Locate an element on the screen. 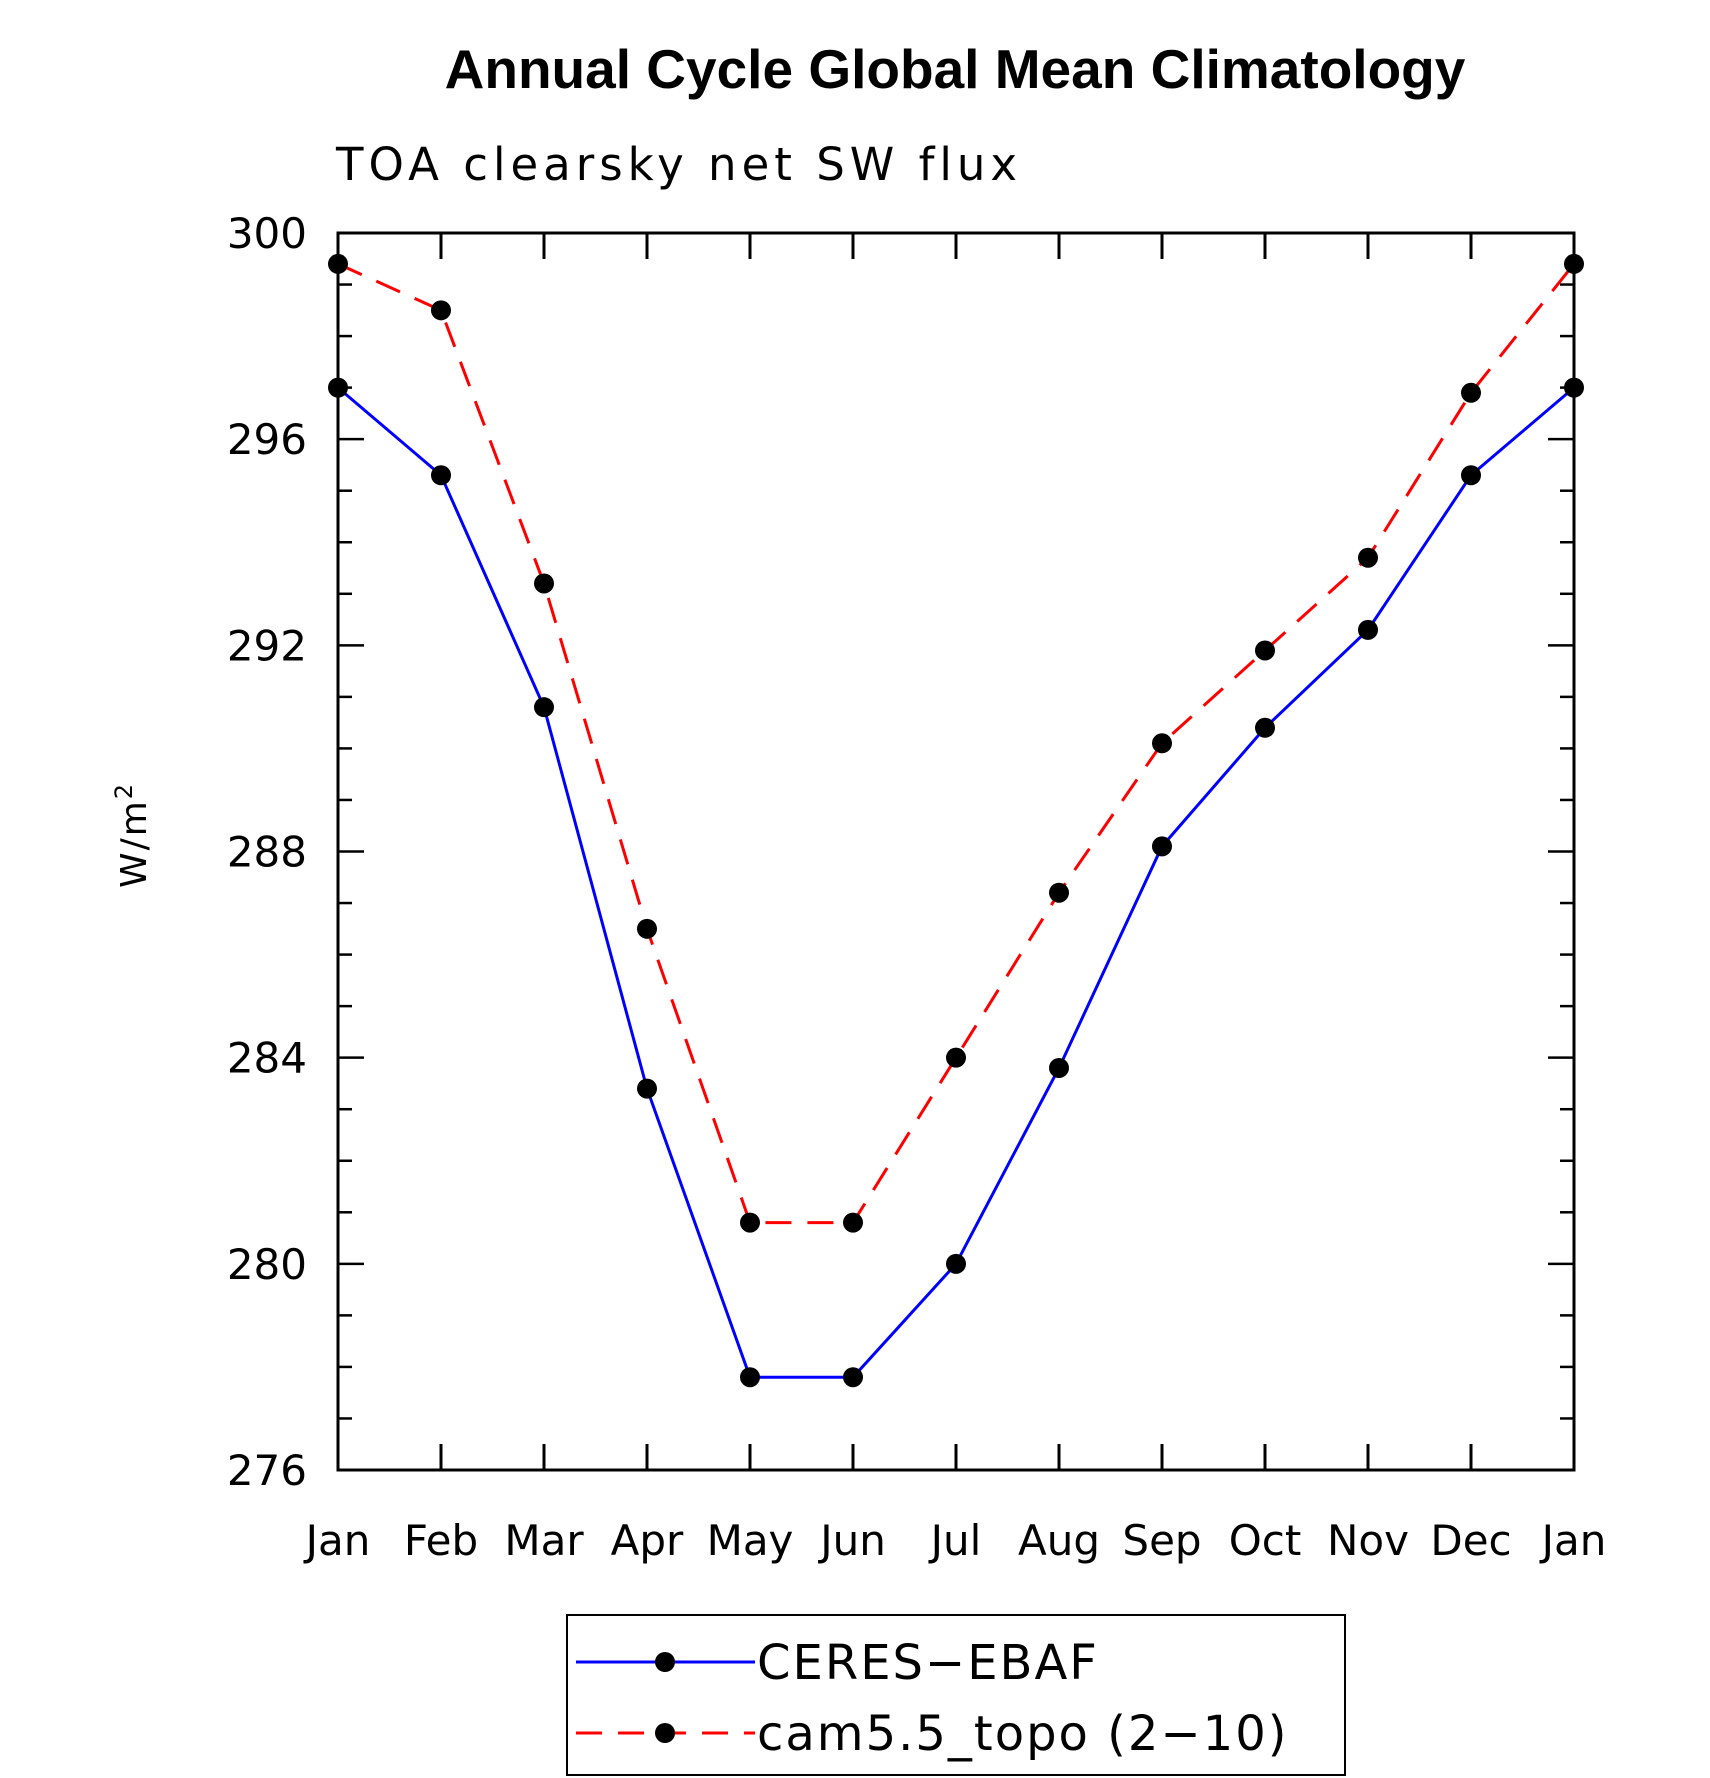 This screenshot has width=1710, height=1778. x-tick-label: Apr is located at coordinates (647, 1540).